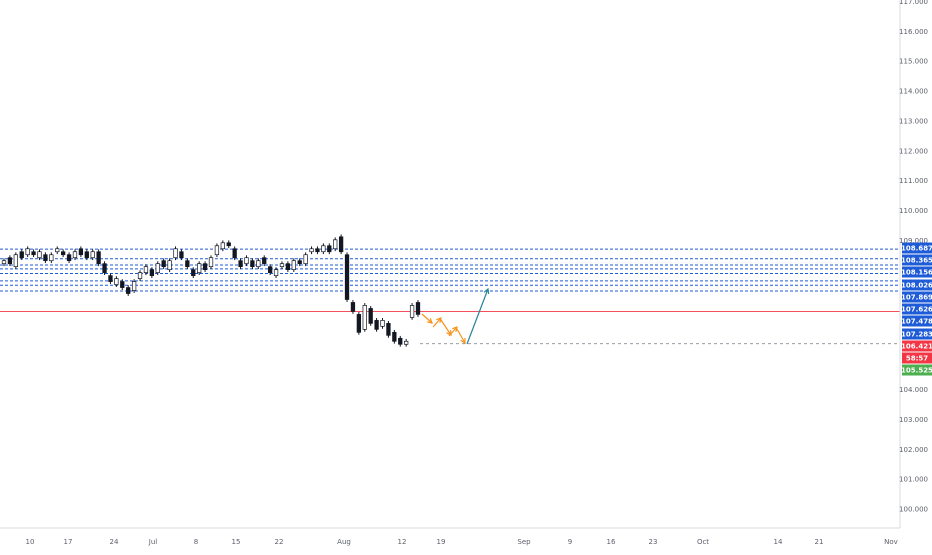 The height and width of the screenshot is (555, 932). Describe the element at coordinates (477, 316) in the screenshot. I see `target-arrow` at that location.